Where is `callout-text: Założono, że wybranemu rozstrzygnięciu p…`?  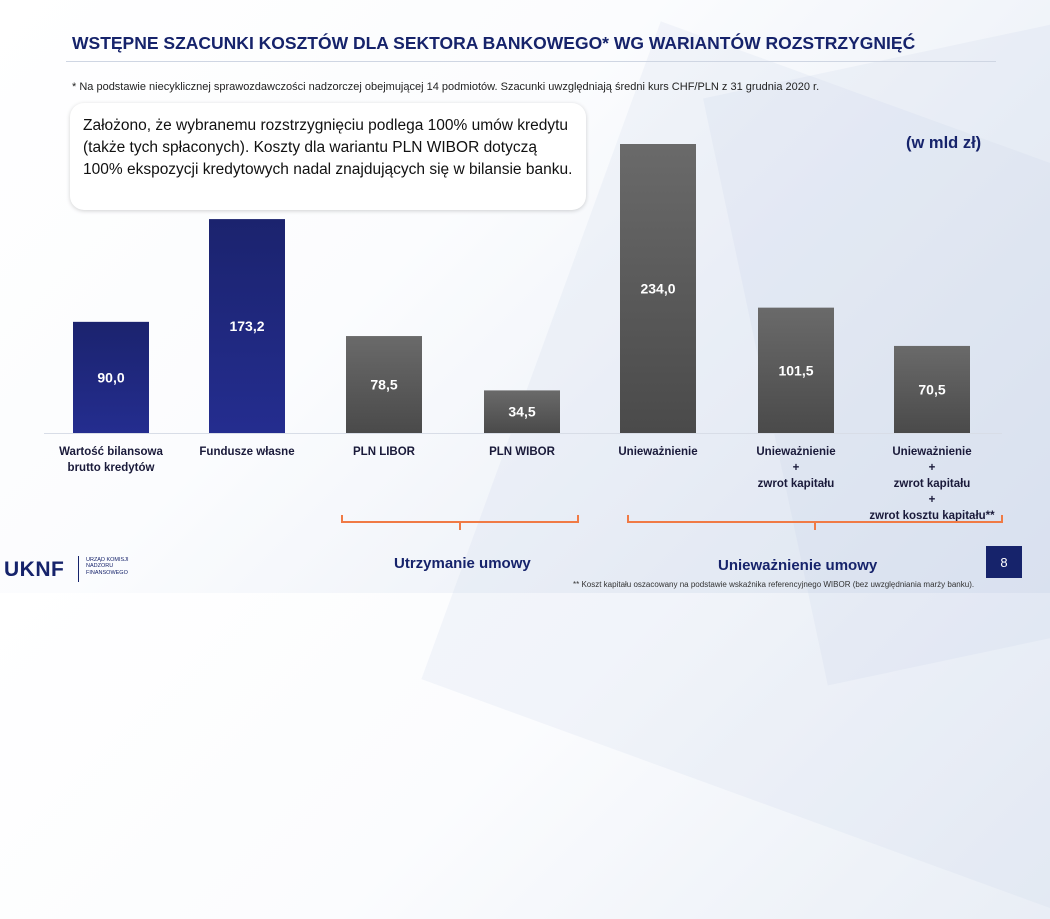 callout-text: Założono, że wybranemu rozstrzygnięciu p… is located at coordinates (328, 147).